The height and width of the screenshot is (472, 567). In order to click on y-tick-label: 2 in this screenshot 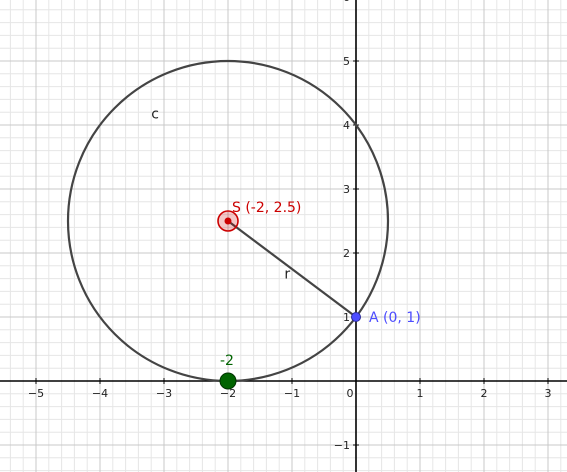, I will do `click(346, 253)`.